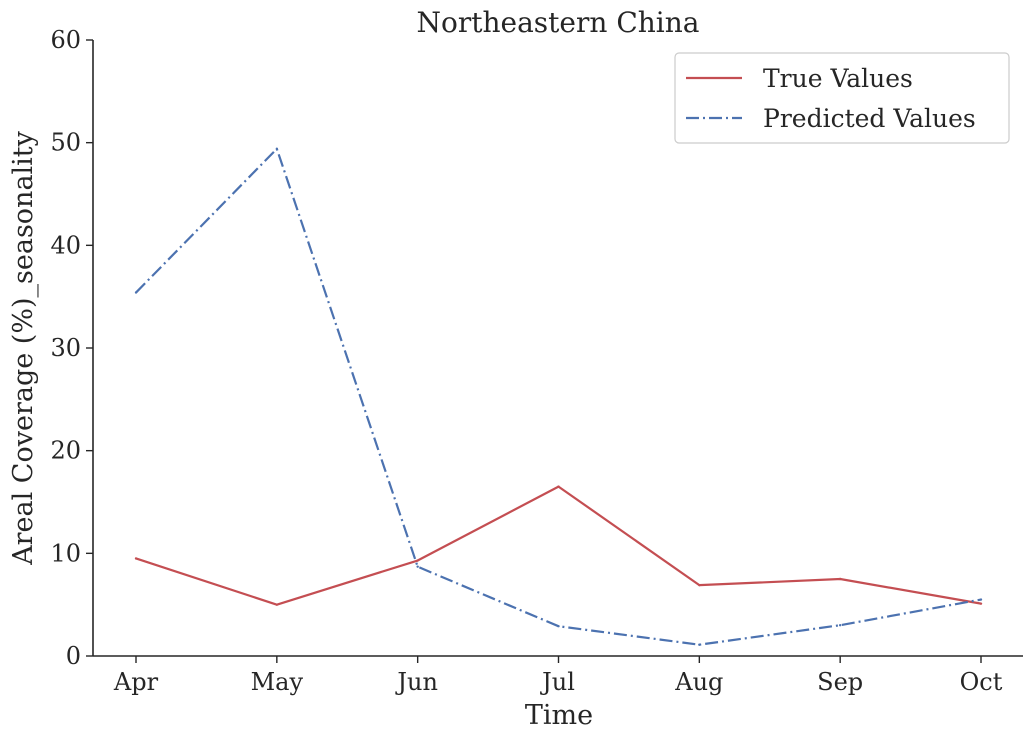 Image resolution: width=1034 pixels, height=740 pixels. What do you see at coordinates (65, 245) in the screenshot?
I see `y-tick-label: 40` at bounding box center [65, 245].